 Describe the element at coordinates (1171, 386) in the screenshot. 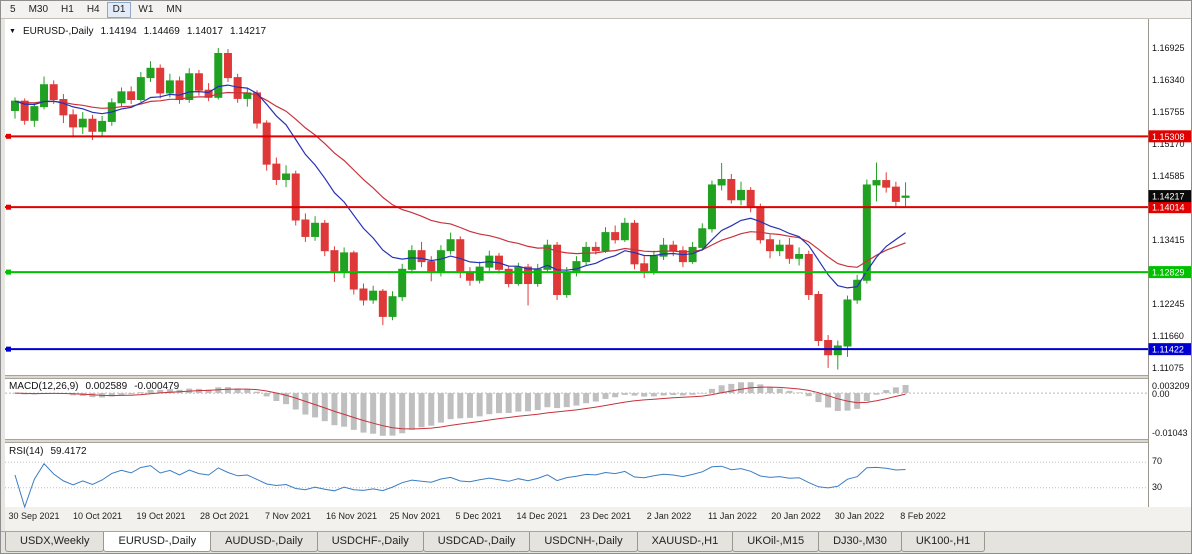

I see `macd-axis-max: 0.003209` at that location.